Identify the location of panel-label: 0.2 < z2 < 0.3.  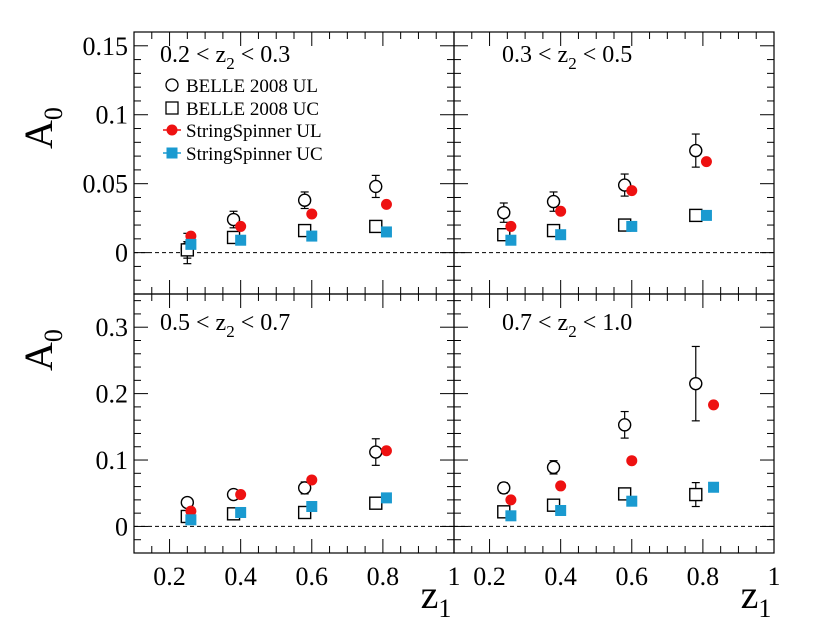
(225, 57).